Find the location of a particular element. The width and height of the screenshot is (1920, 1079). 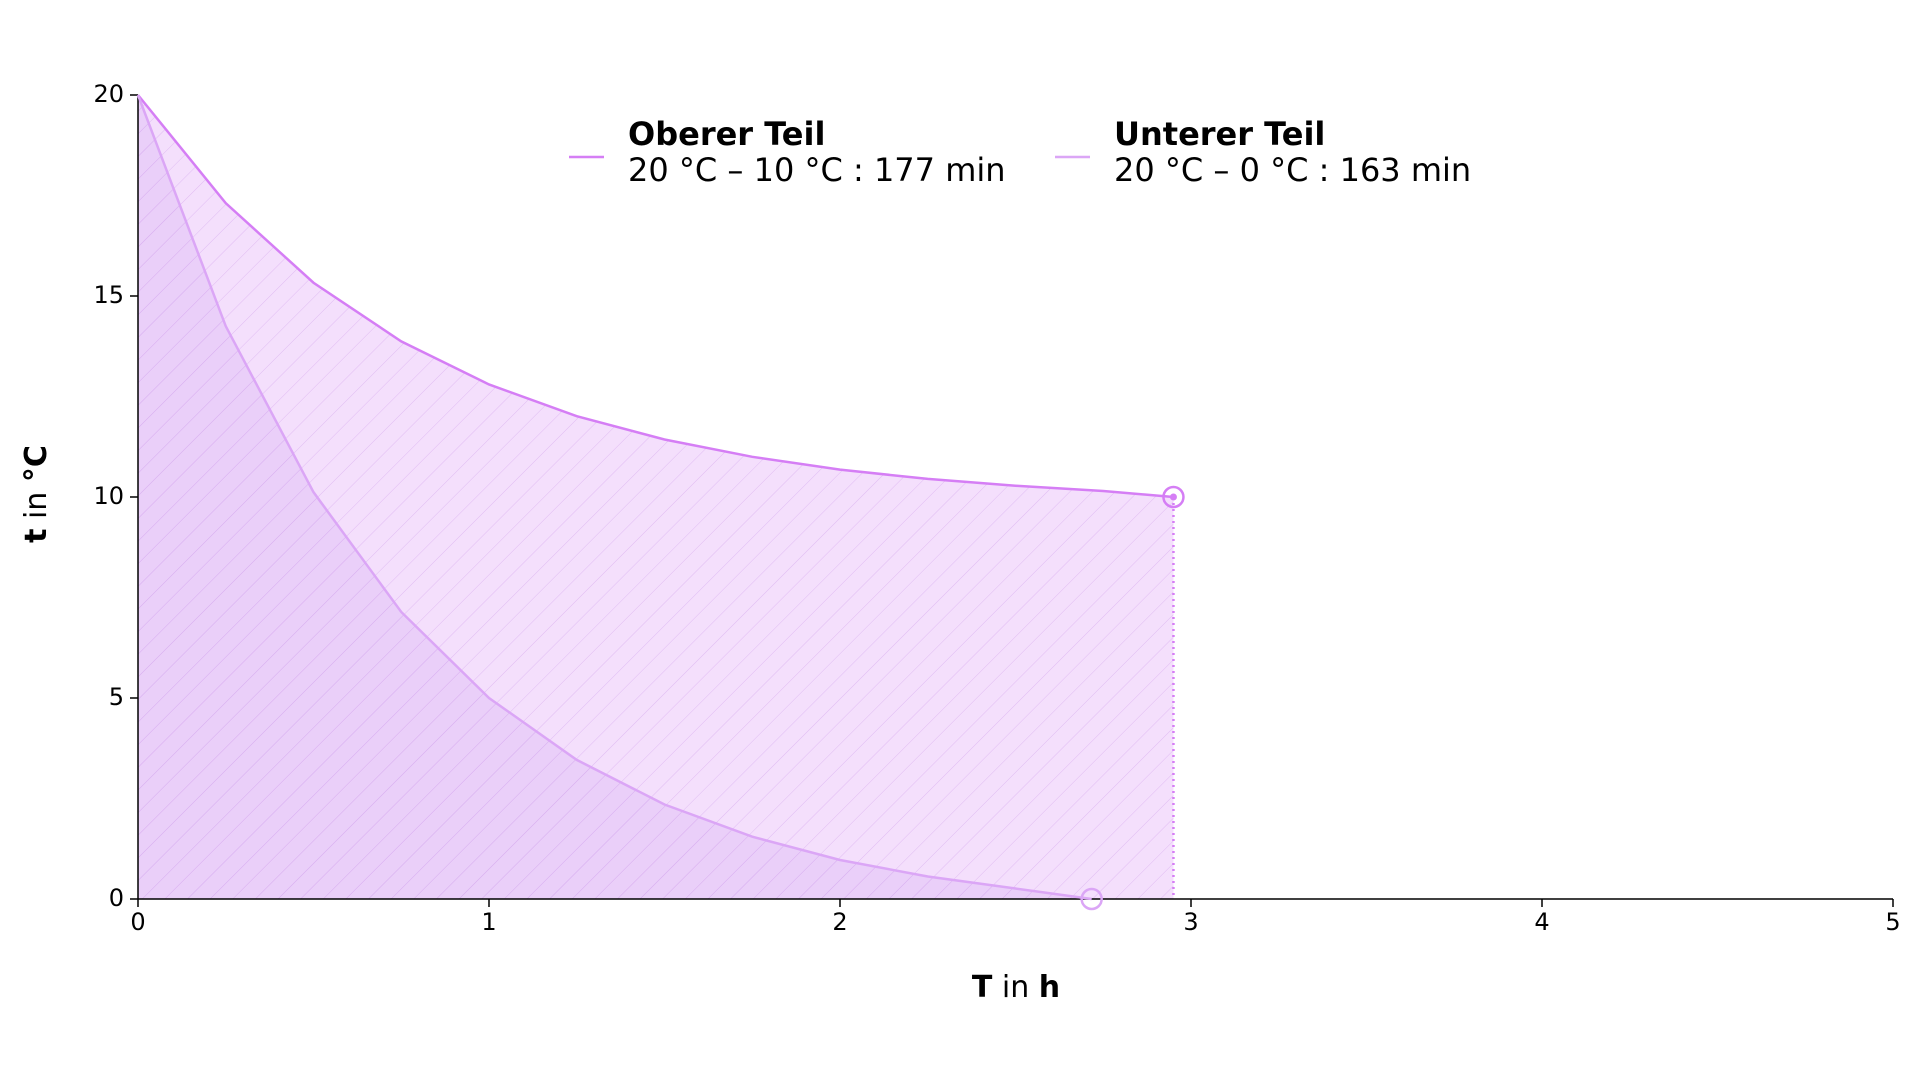

x-tick-label: 0 is located at coordinates (137, 922).